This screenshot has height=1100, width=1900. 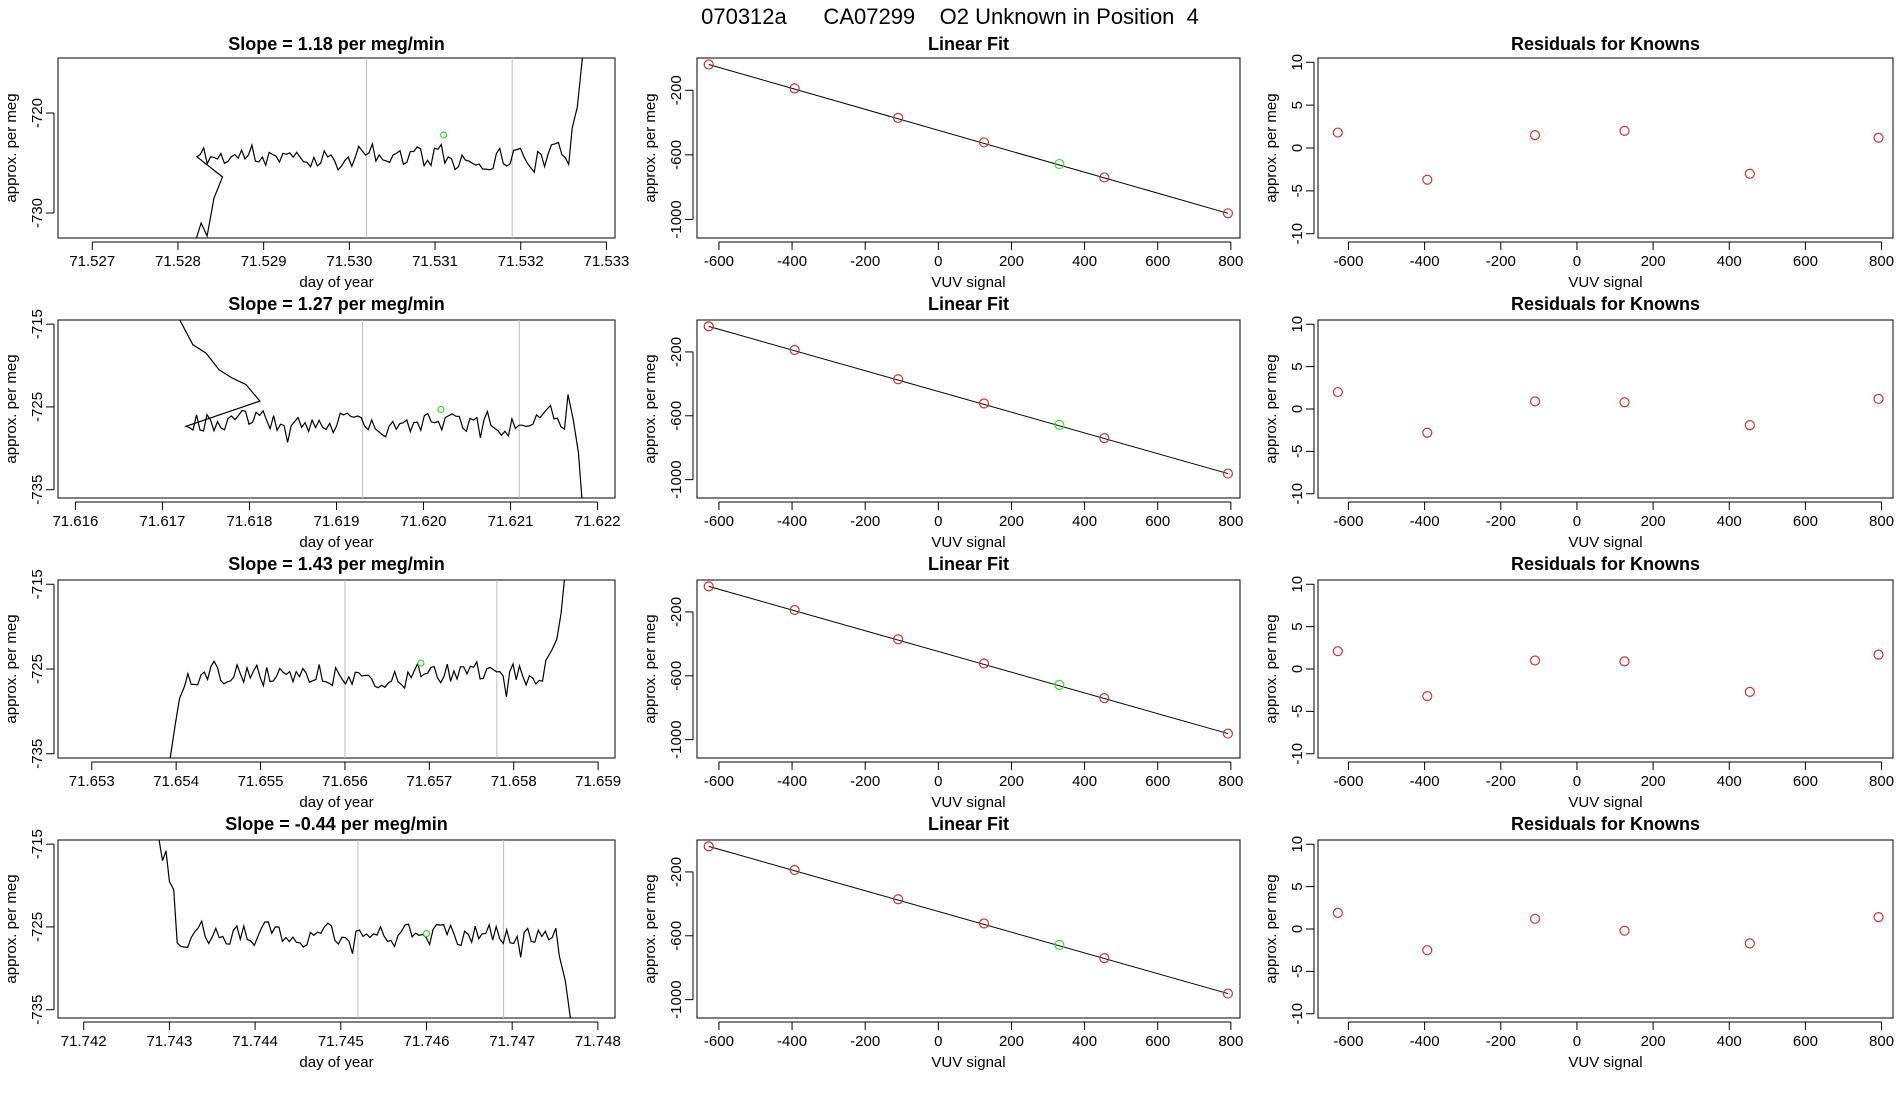 I want to click on plot-title: Slope = 1.43 per meg/min, so click(x=336, y=564).